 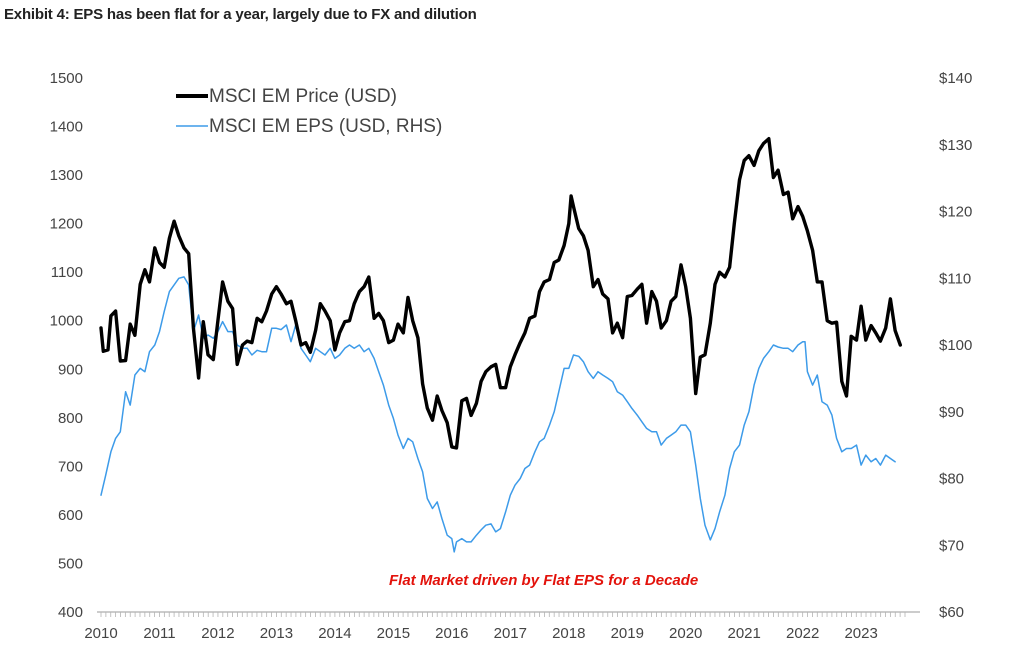 I want to click on y-axis-right: $60 $70 $80 $90 $100 $110 $120 $130 $140, so click(x=955, y=345).